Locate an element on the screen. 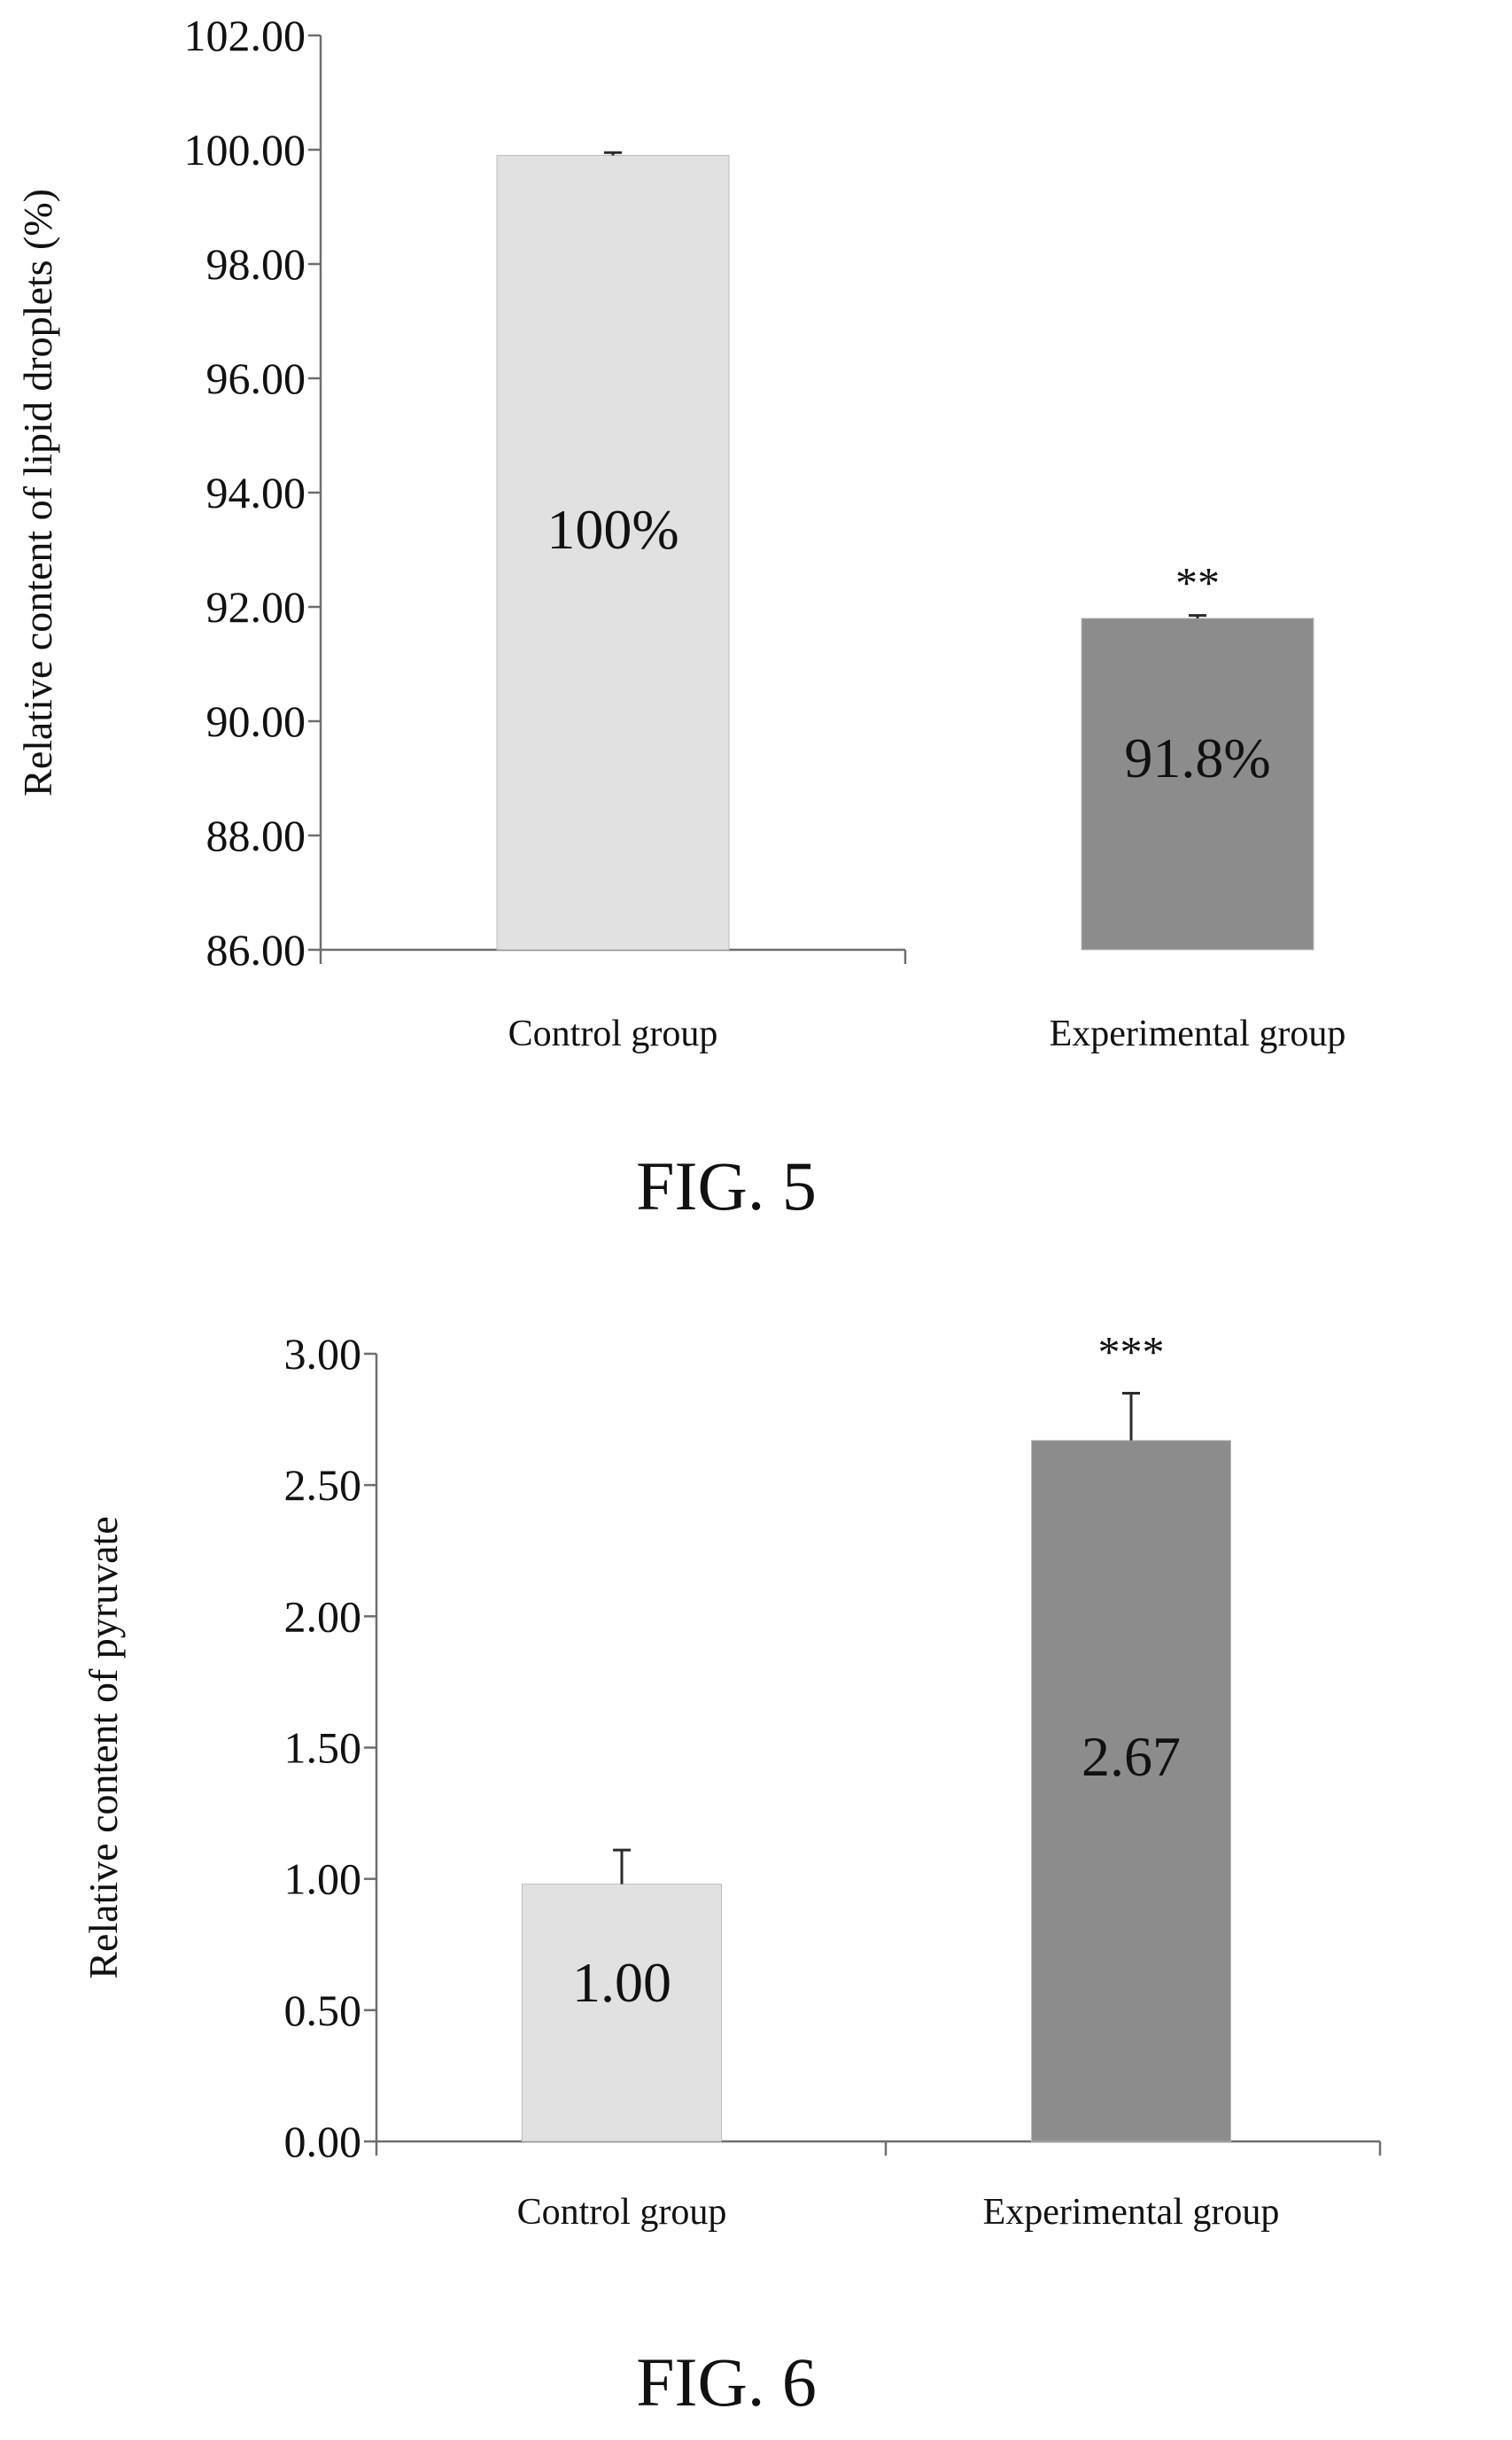 The width and height of the screenshot is (1512, 2440). y-tick-label: 102.00 is located at coordinates (245, 35).